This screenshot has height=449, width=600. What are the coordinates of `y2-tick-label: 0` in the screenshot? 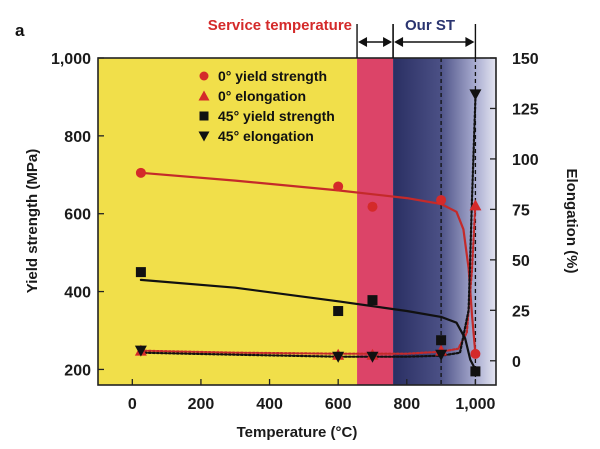 It's located at (516, 362).